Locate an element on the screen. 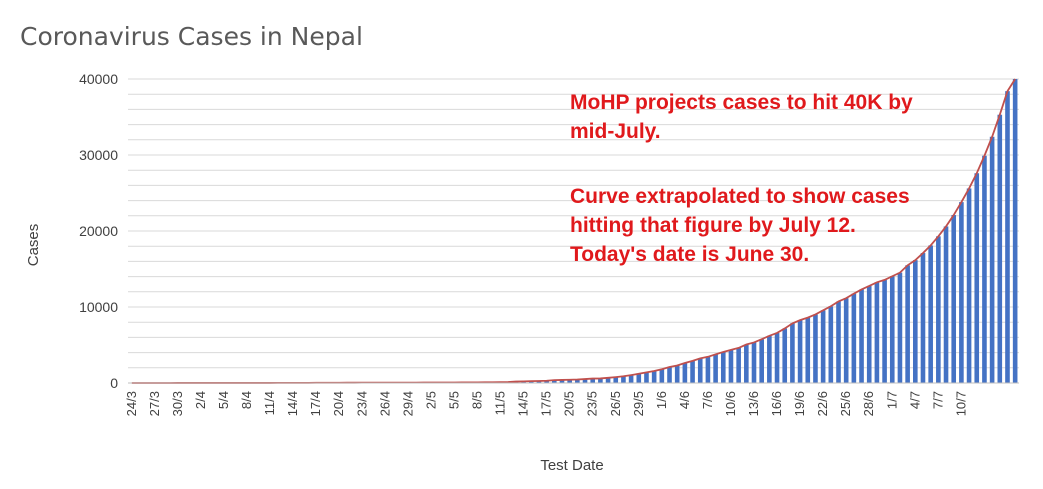 The height and width of the screenshot is (489, 1043). annotation-line: hitting that figure by July 12. is located at coordinates (713, 225).